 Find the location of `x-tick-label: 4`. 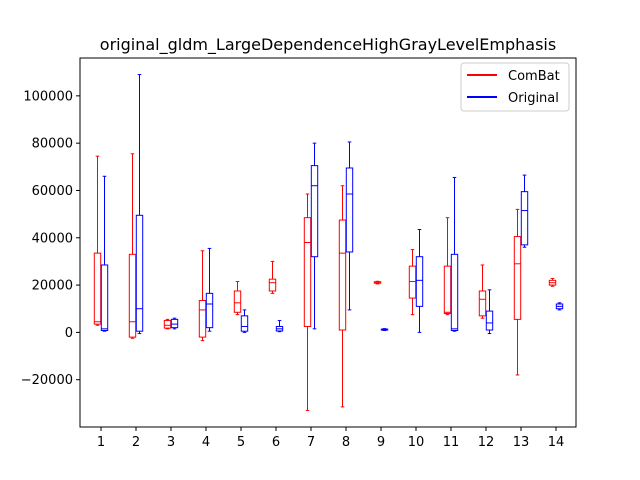

x-tick-label: 4 is located at coordinates (206, 442).